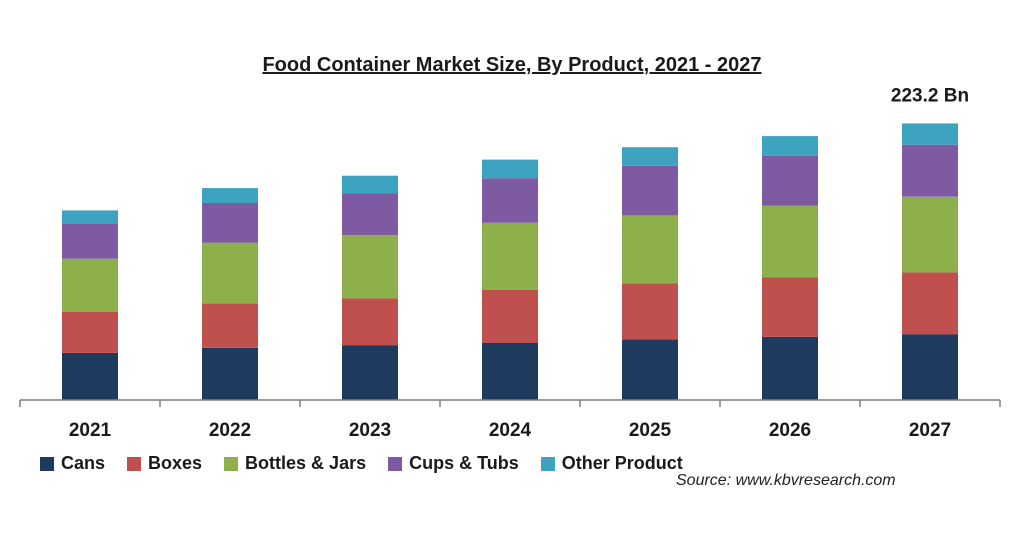  Describe the element at coordinates (230, 223) in the screenshot. I see `bar-segment-2022-cups-tubs` at that location.